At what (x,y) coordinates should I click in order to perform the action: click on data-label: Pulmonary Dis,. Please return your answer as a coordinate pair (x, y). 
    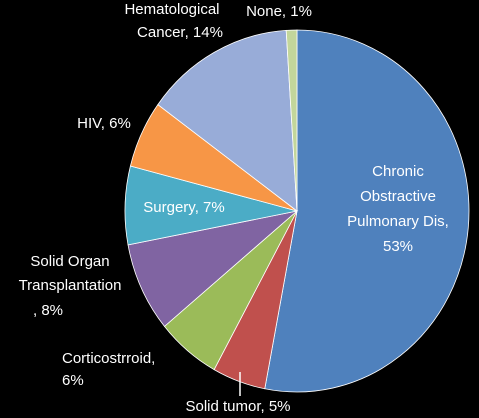
    Looking at the image, I should click on (398, 221).